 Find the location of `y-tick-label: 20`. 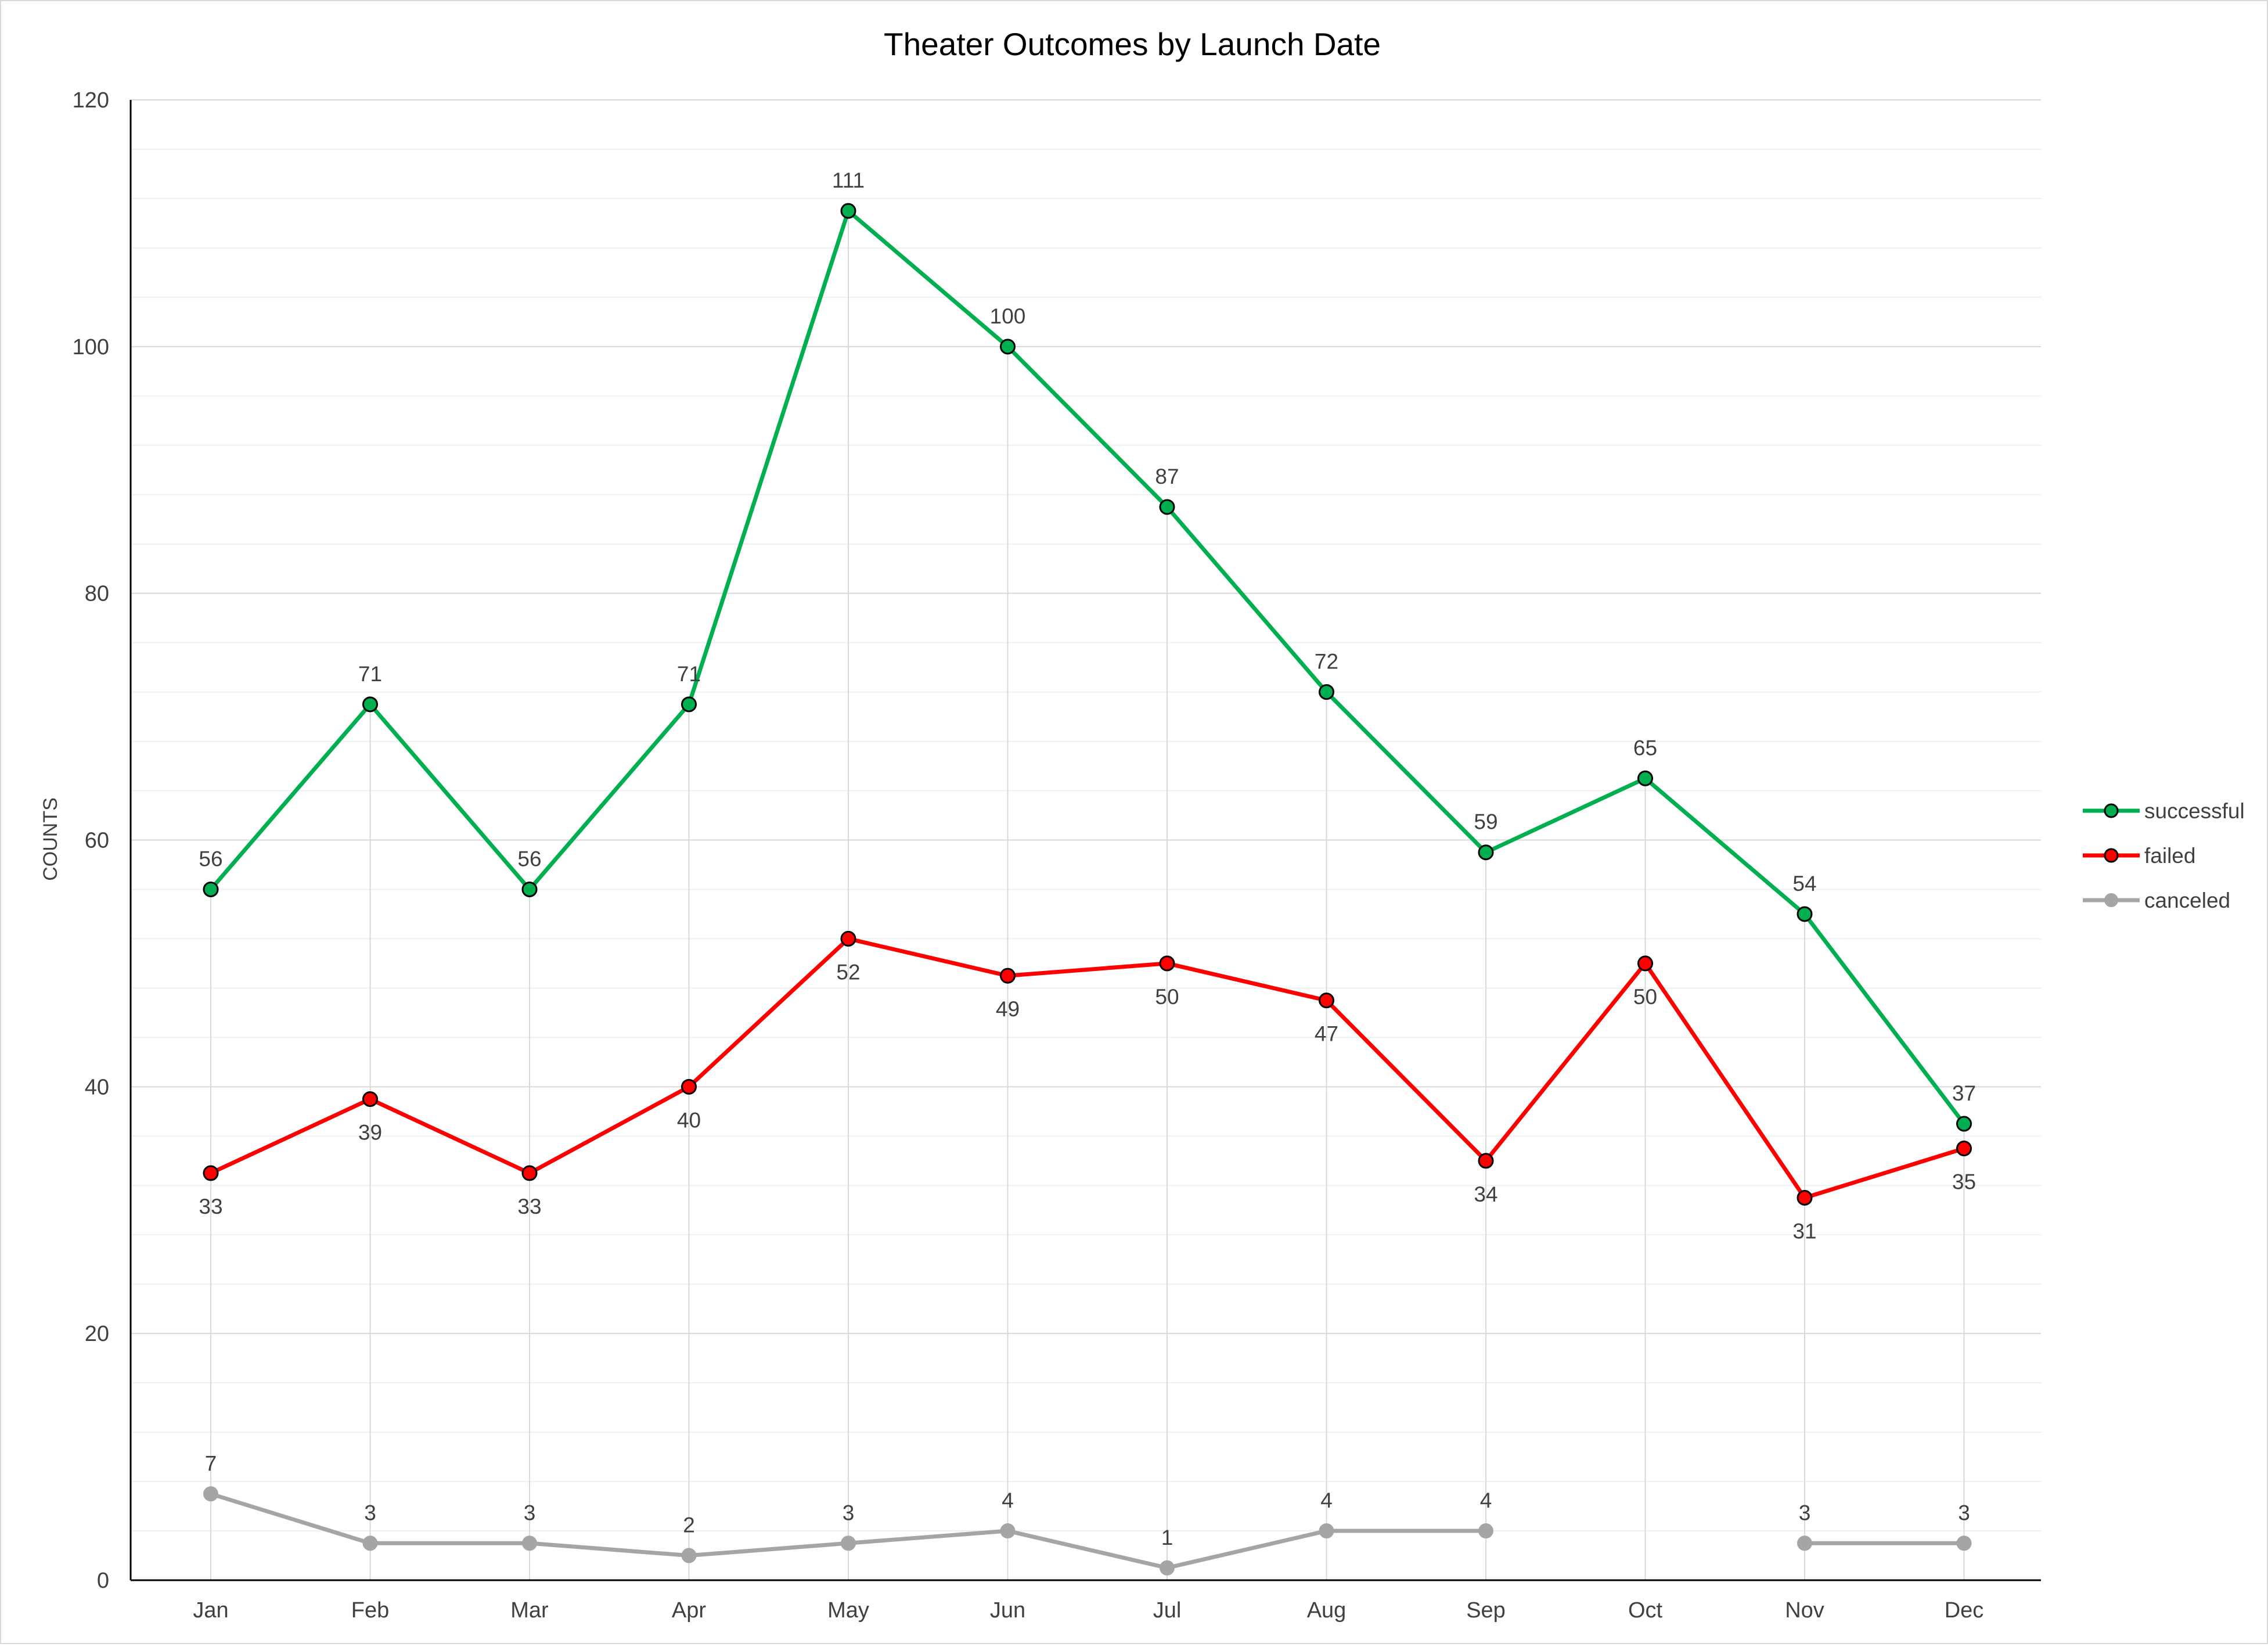

y-tick-label: 20 is located at coordinates (97, 1334).